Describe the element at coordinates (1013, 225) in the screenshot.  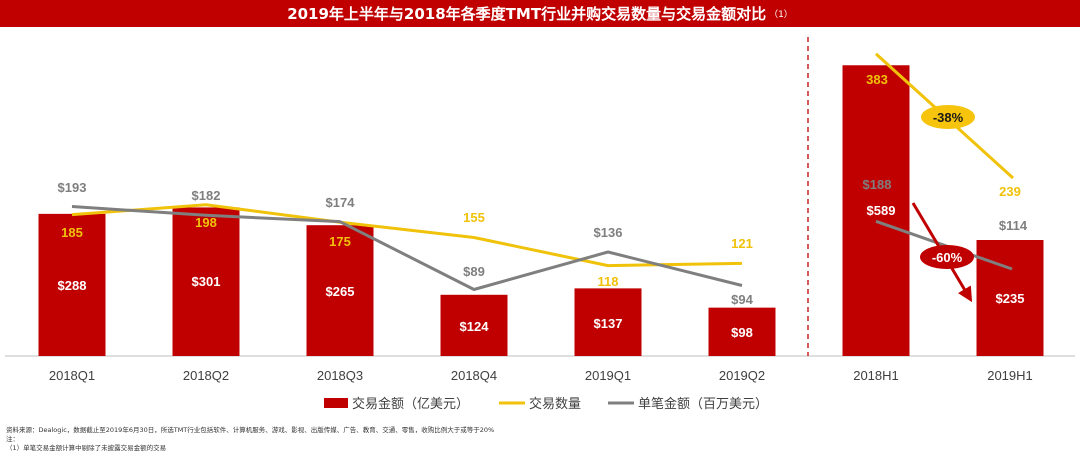
I see `avg-amount-label-2019H1: $114` at that location.